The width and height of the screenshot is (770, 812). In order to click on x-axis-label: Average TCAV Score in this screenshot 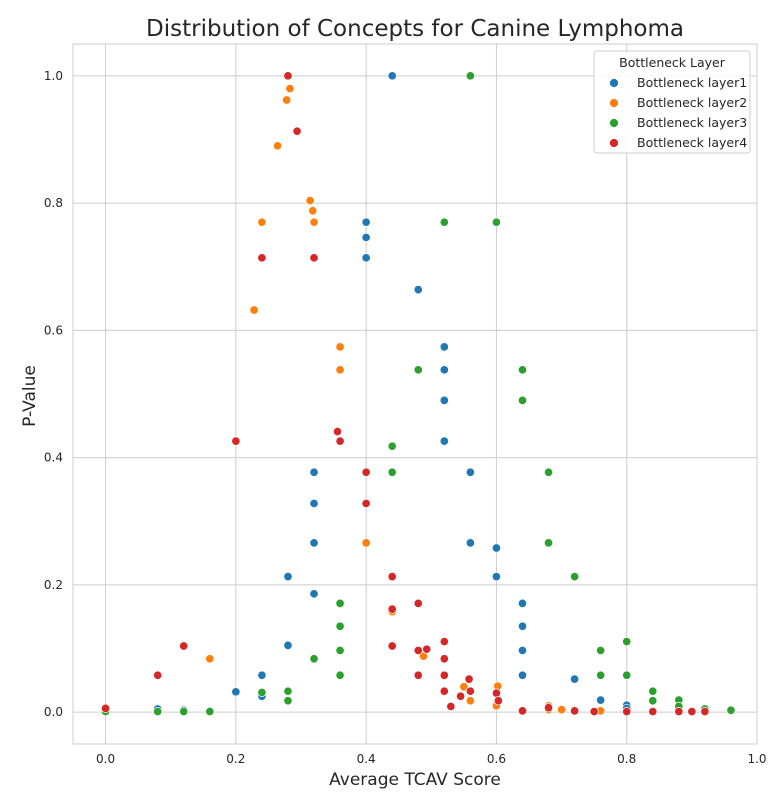, I will do `click(415, 780)`.